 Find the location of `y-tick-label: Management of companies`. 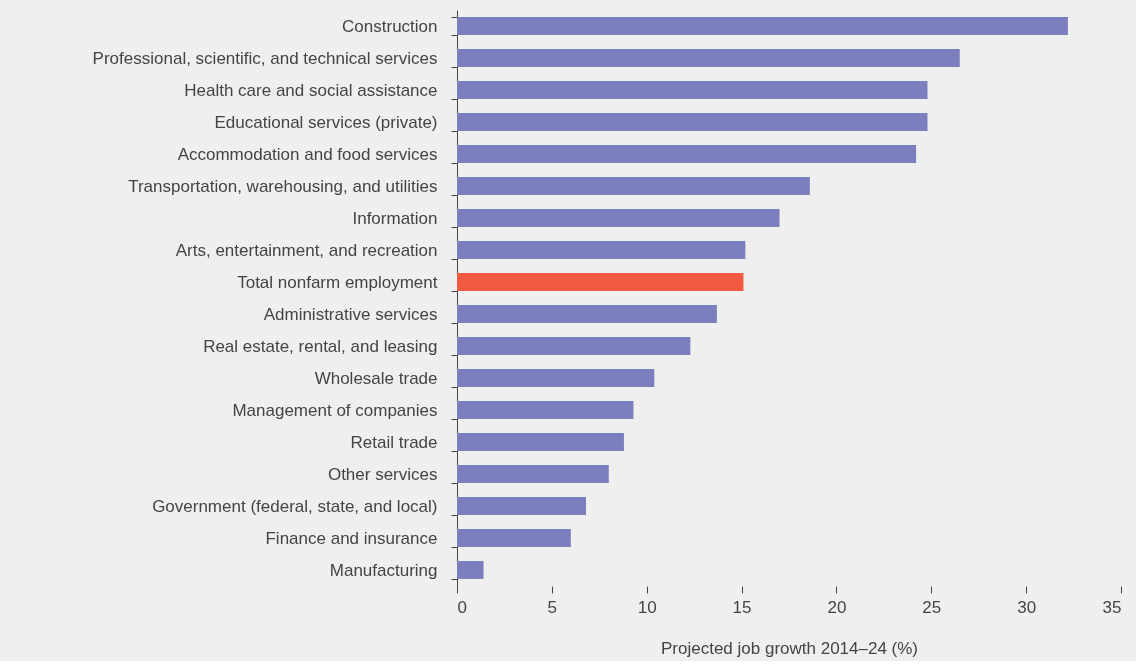

y-tick-label: Management of companies is located at coordinates (335, 410).